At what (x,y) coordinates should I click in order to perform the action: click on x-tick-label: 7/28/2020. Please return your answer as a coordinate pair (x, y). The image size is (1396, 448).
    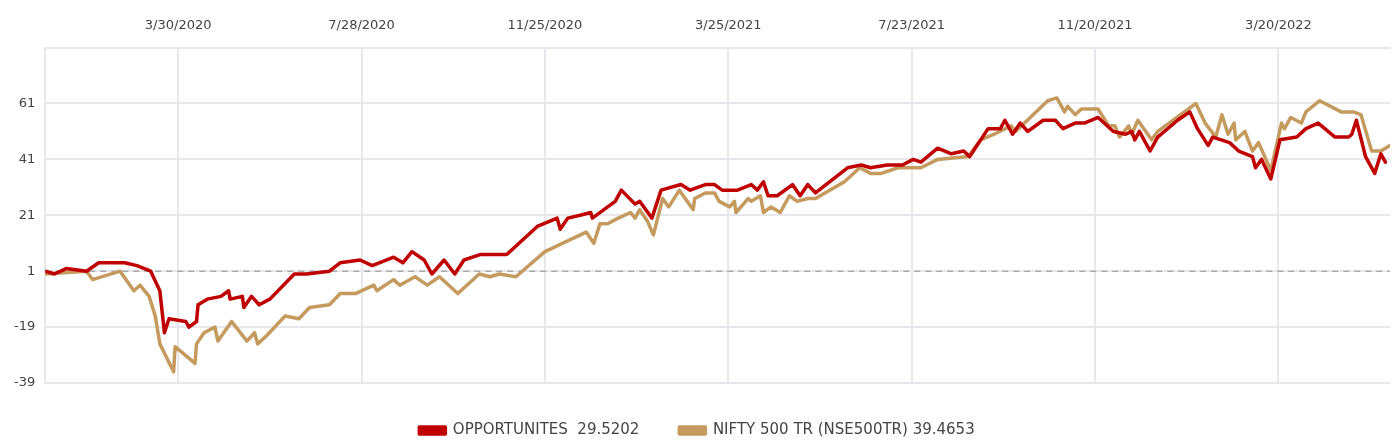
    Looking at the image, I should click on (361, 25).